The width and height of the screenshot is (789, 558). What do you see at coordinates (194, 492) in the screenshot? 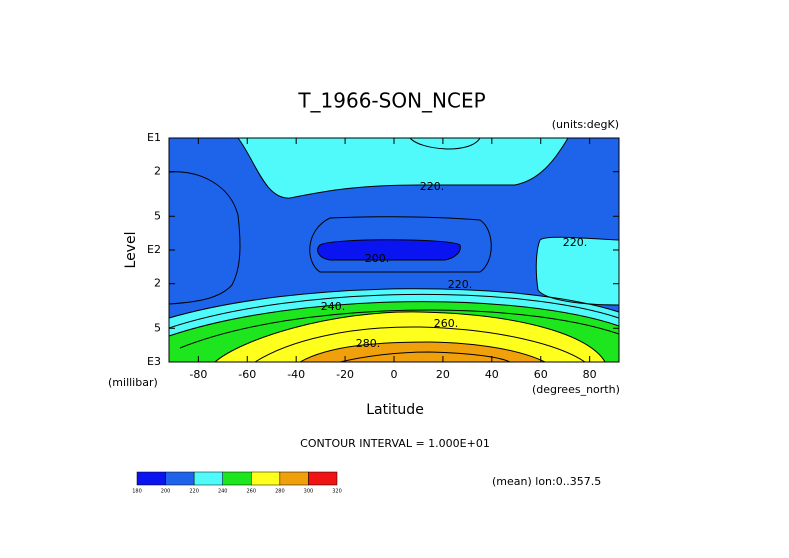
I see `colorbar-label: 220` at bounding box center [194, 492].